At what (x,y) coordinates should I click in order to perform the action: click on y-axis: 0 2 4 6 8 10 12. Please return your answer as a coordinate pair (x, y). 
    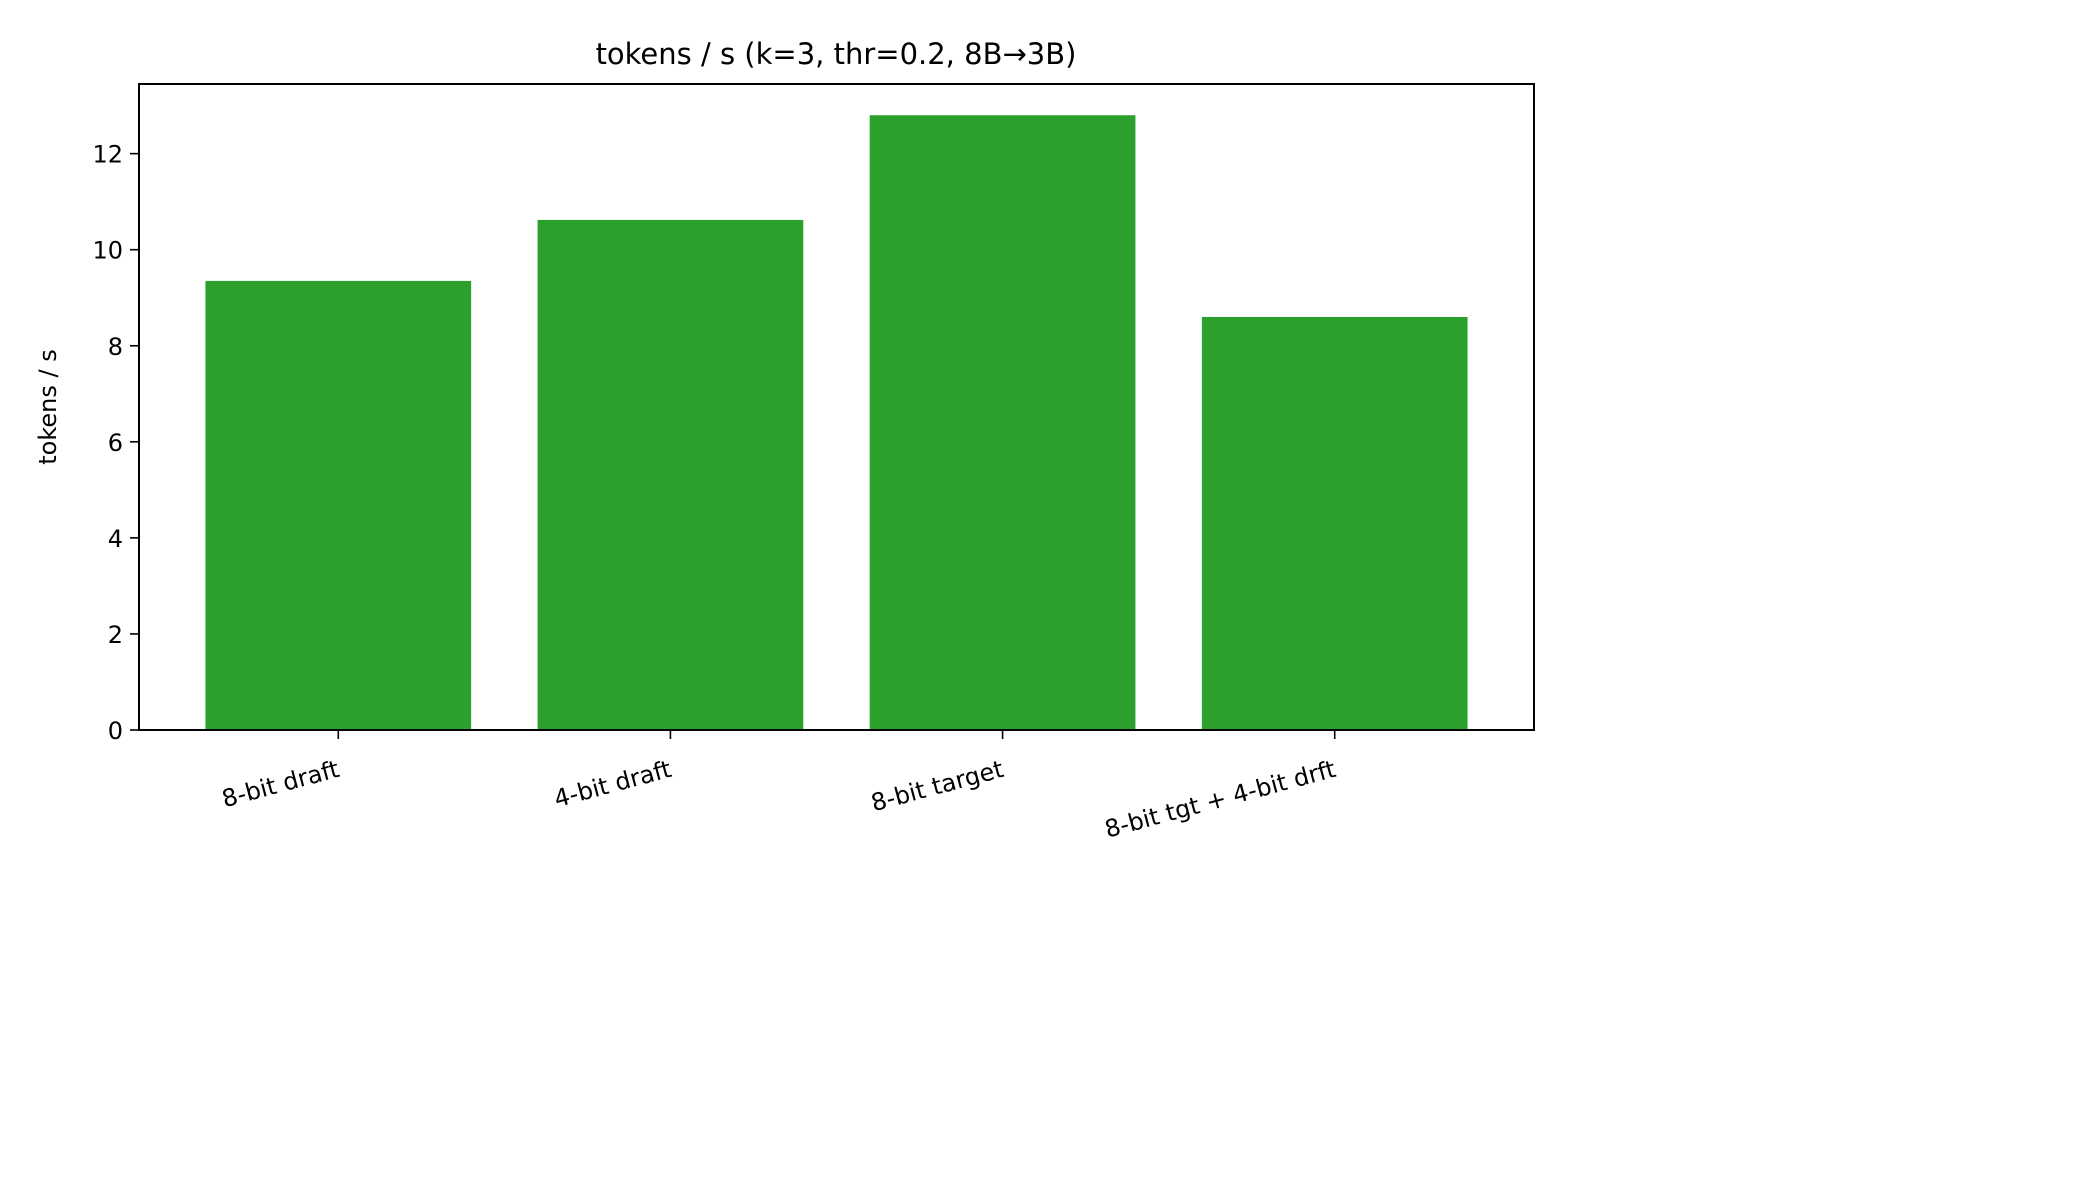
    Looking at the image, I should click on (115, 443).